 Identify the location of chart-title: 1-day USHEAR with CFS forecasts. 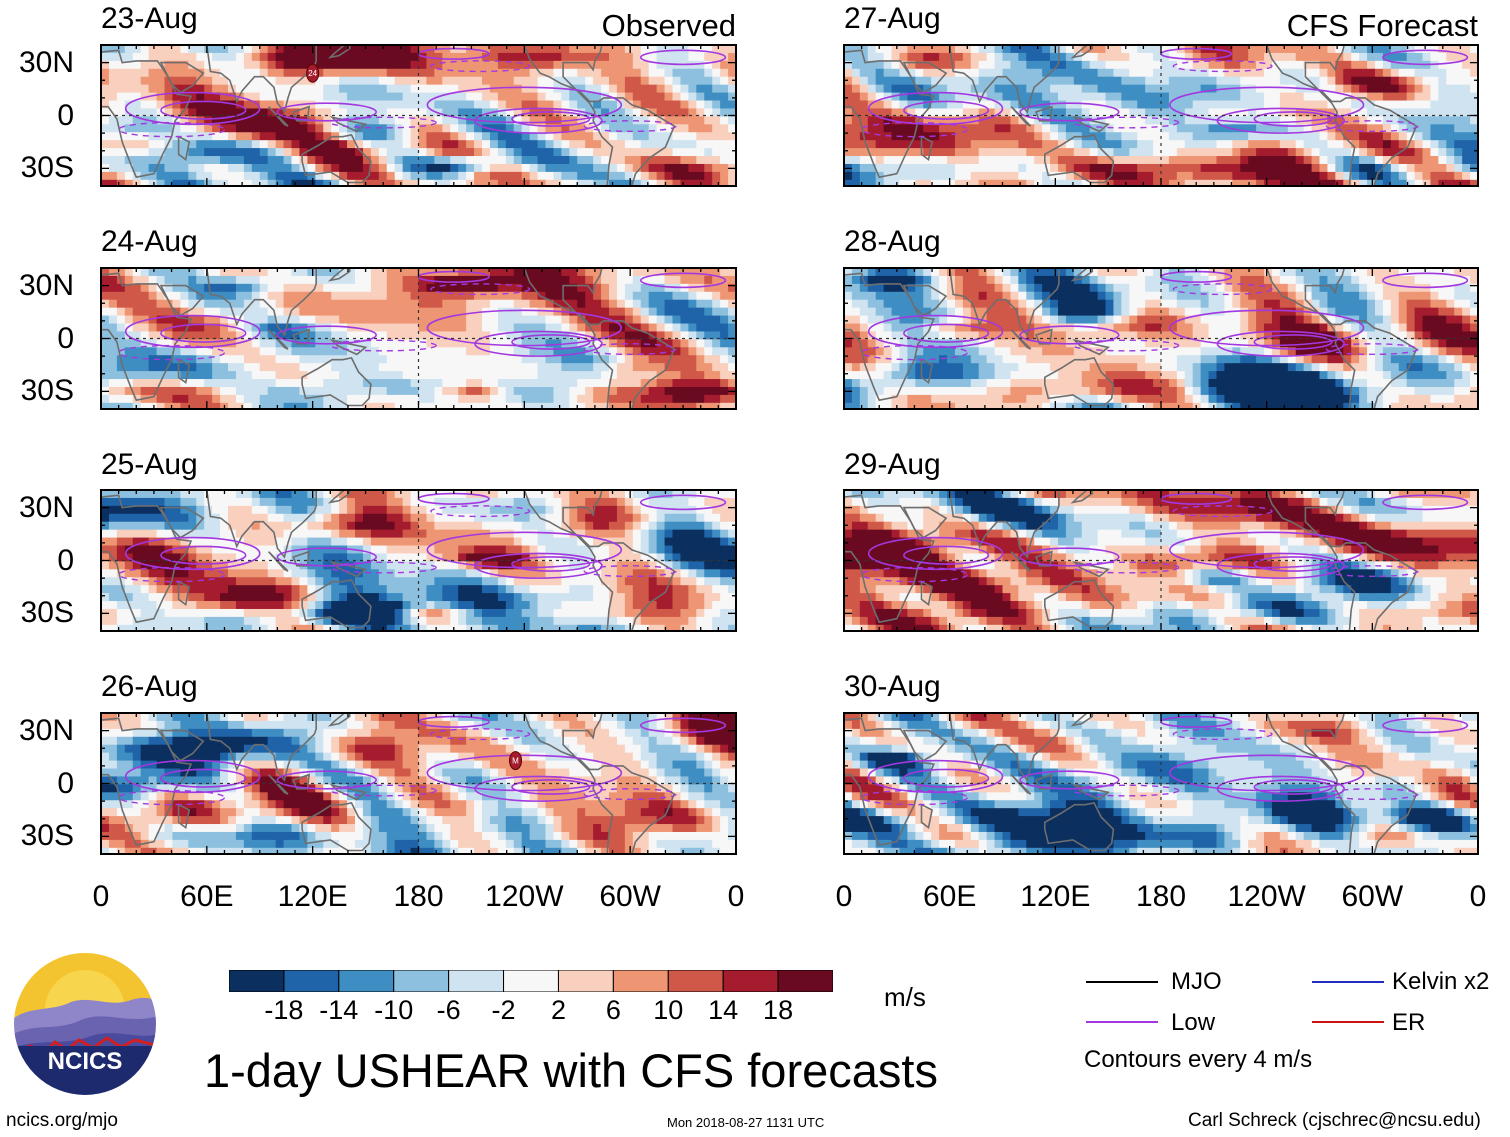
(571, 1070).